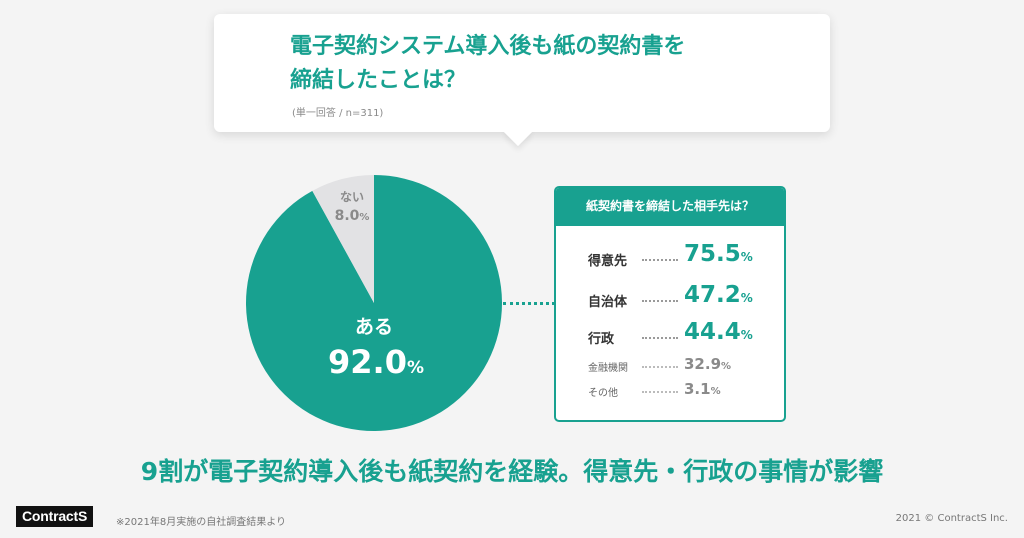  What do you see at coordinates (512, 471) in the screenshot?
I see `headline: 9割が電子契約導入後も紙契約を経験。得意先・行政の事情が影響` at bounding box center [512, 471].